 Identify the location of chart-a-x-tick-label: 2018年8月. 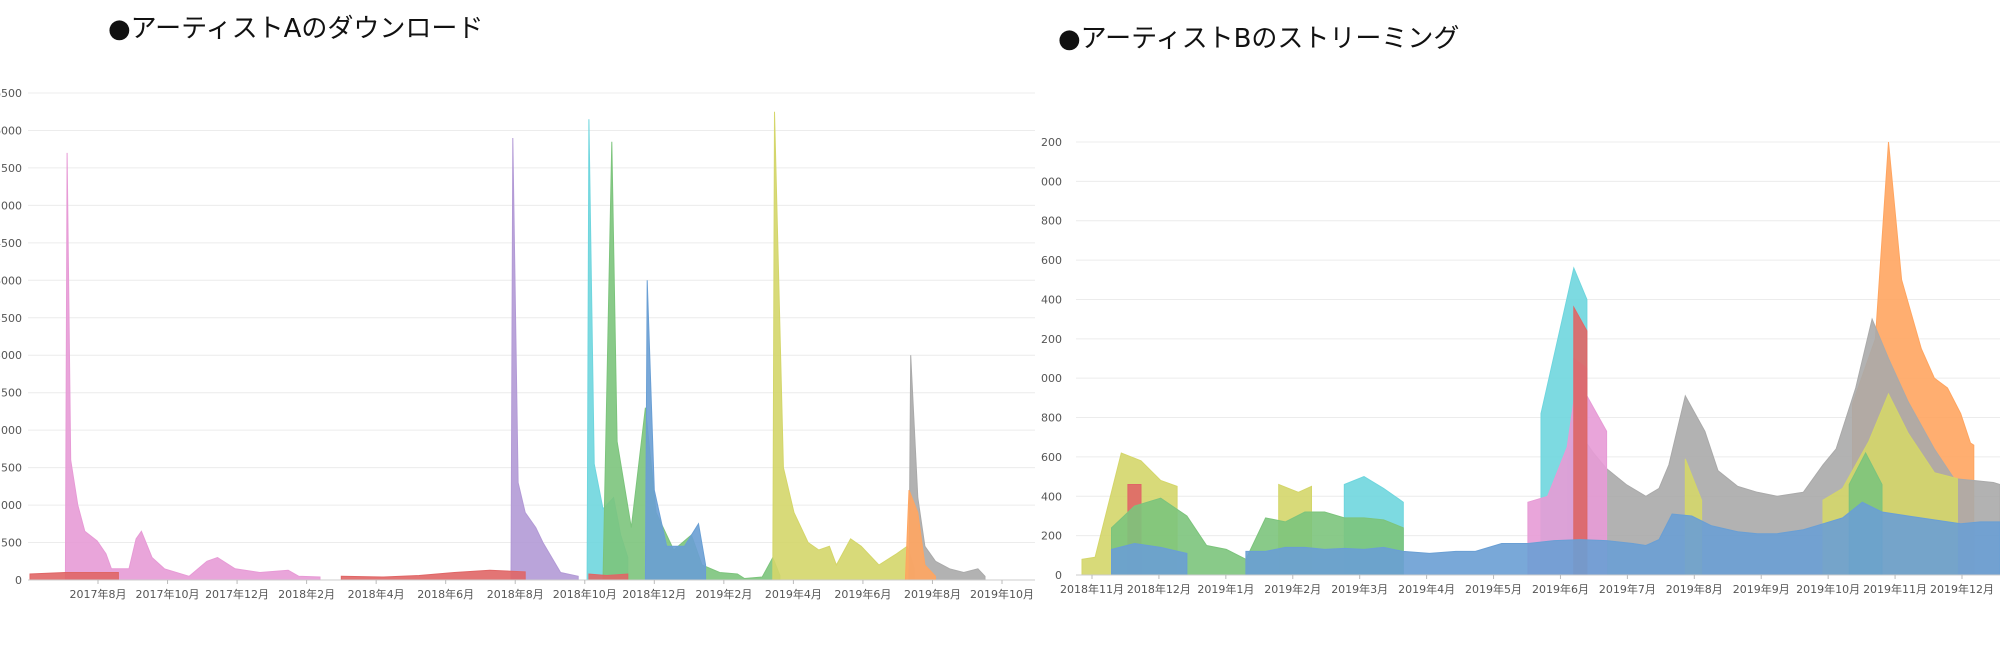
(515, 594).